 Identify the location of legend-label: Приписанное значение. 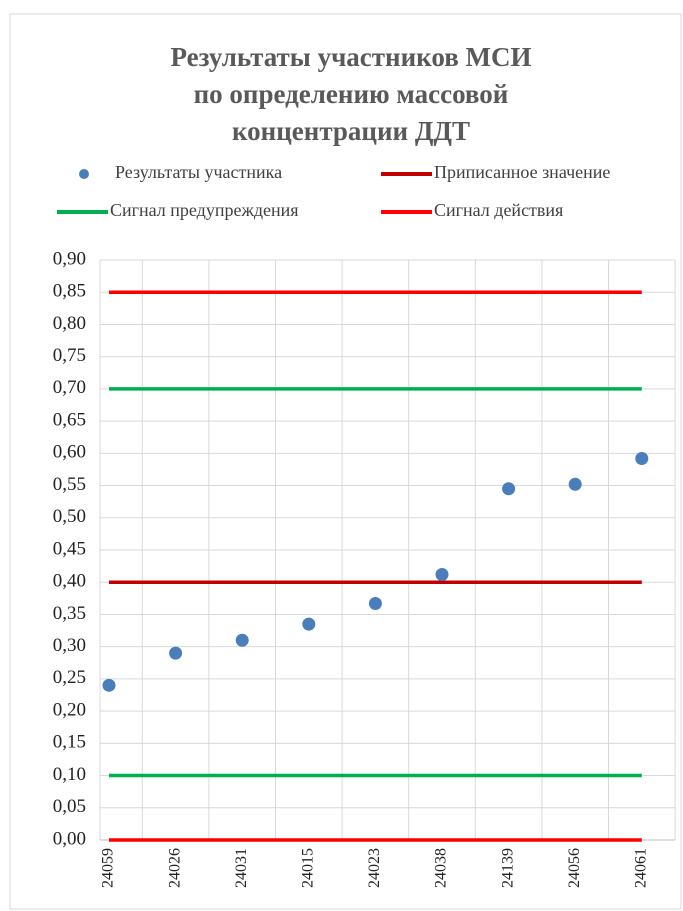
(522, 172).